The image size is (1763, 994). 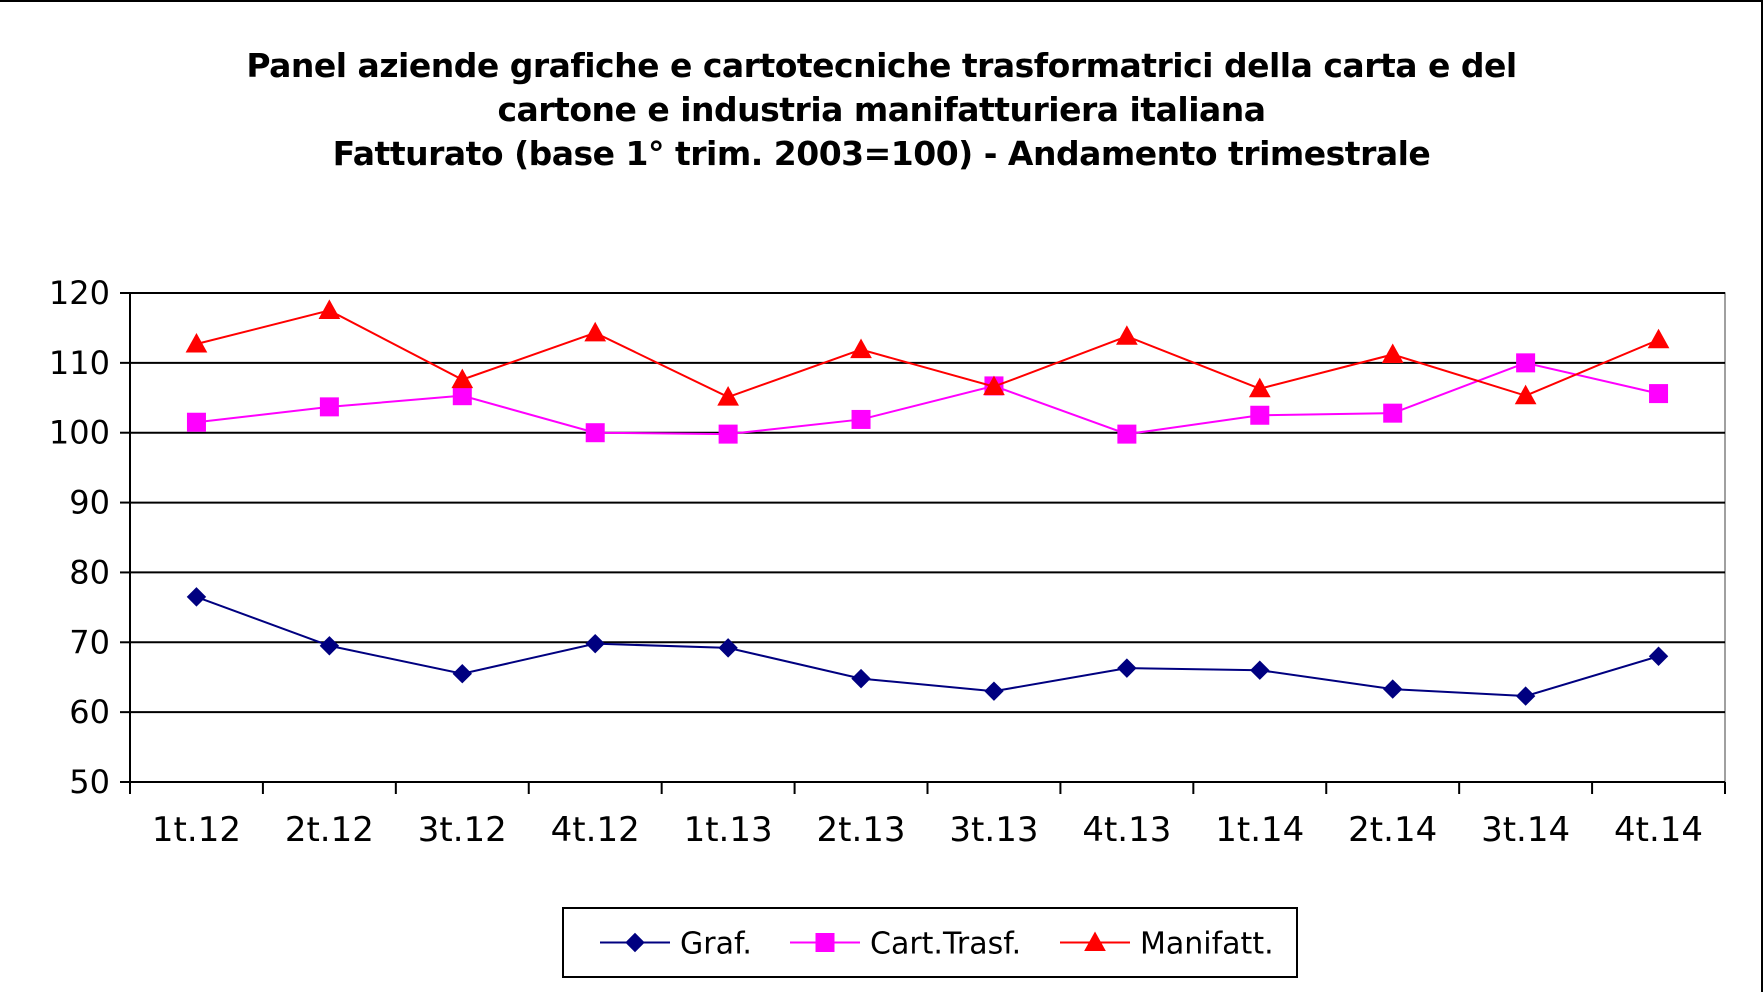 I want to click on legend-entry: Manifatt., so click(x=1167, y=944).